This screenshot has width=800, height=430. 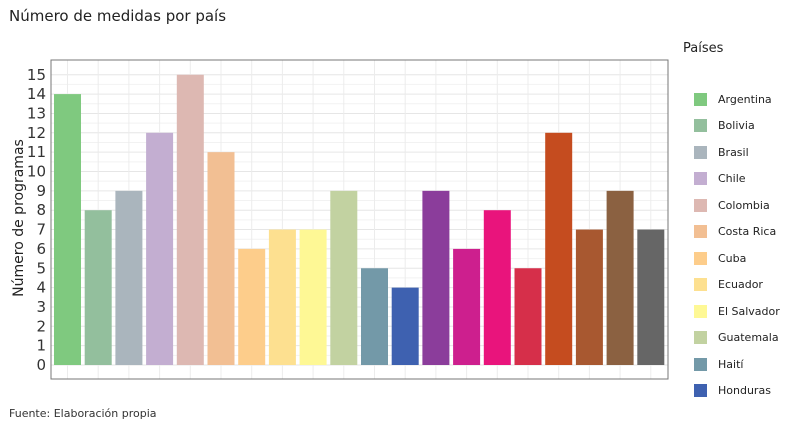 I want to click on y-tick-label: 2, so click(x=41, y=326).